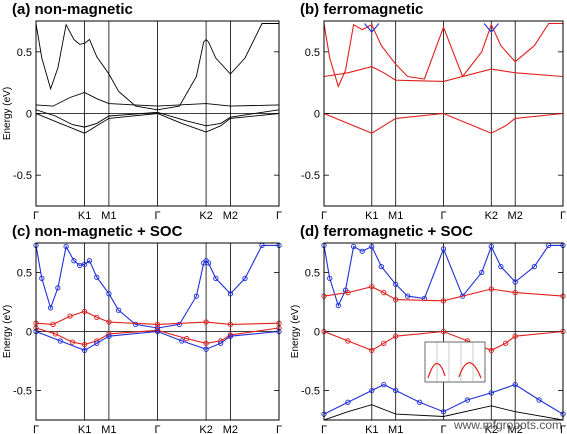 This screenshot has height=434, width=567. I want to click on panel-title: (c) non-magnetic + SOC, so click(97, 231).